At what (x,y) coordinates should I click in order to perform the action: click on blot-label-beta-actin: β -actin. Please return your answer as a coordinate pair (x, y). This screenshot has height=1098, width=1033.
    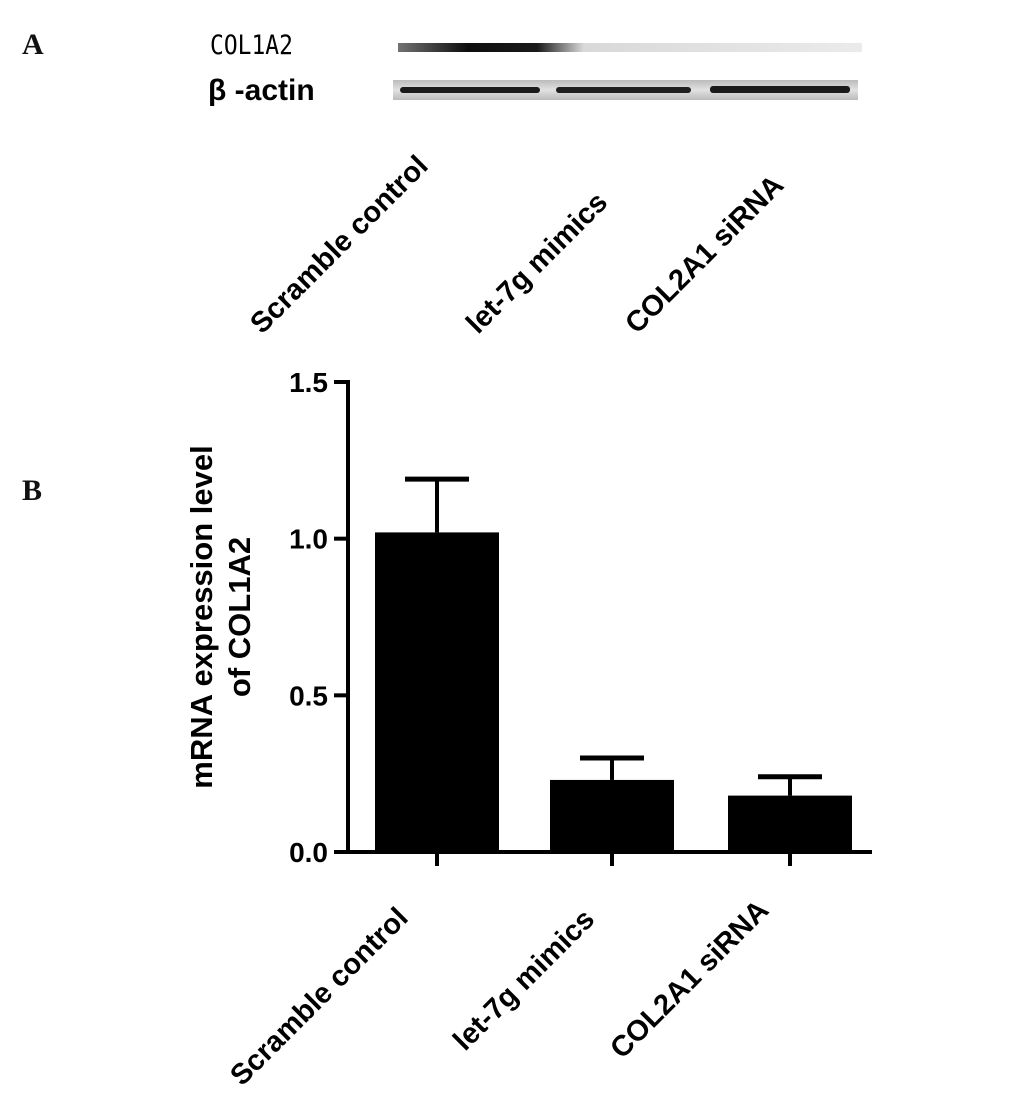
    Looking at the image, I should click on (261, 90).